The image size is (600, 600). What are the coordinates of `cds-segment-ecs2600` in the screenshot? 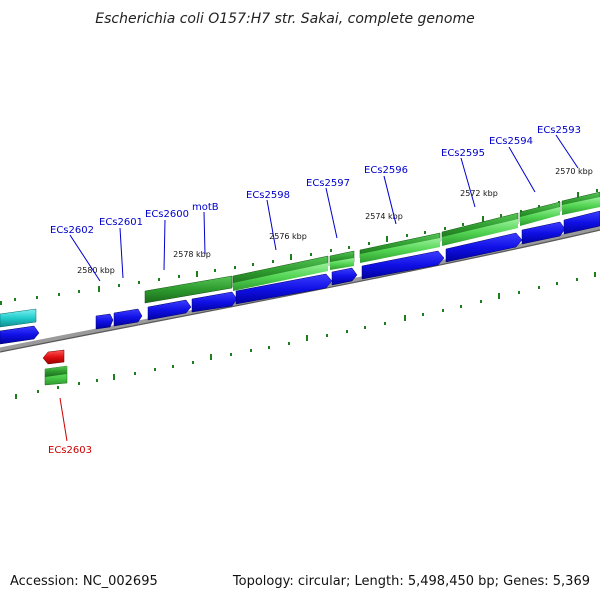 It's located at (188, 289).